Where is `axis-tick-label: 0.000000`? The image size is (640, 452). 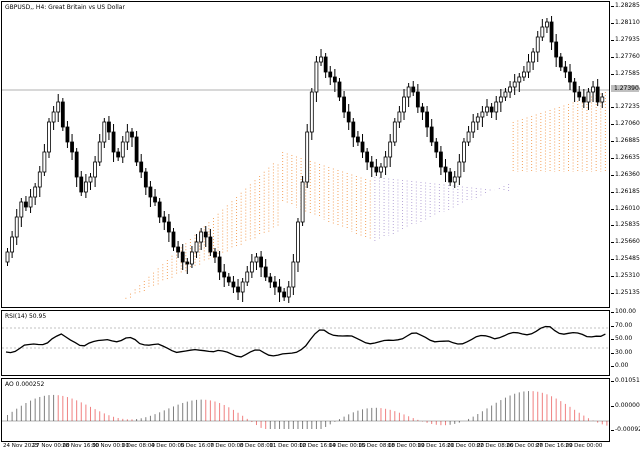
axis-tick-label: 0.000000 is located at coordinates (625, 405).